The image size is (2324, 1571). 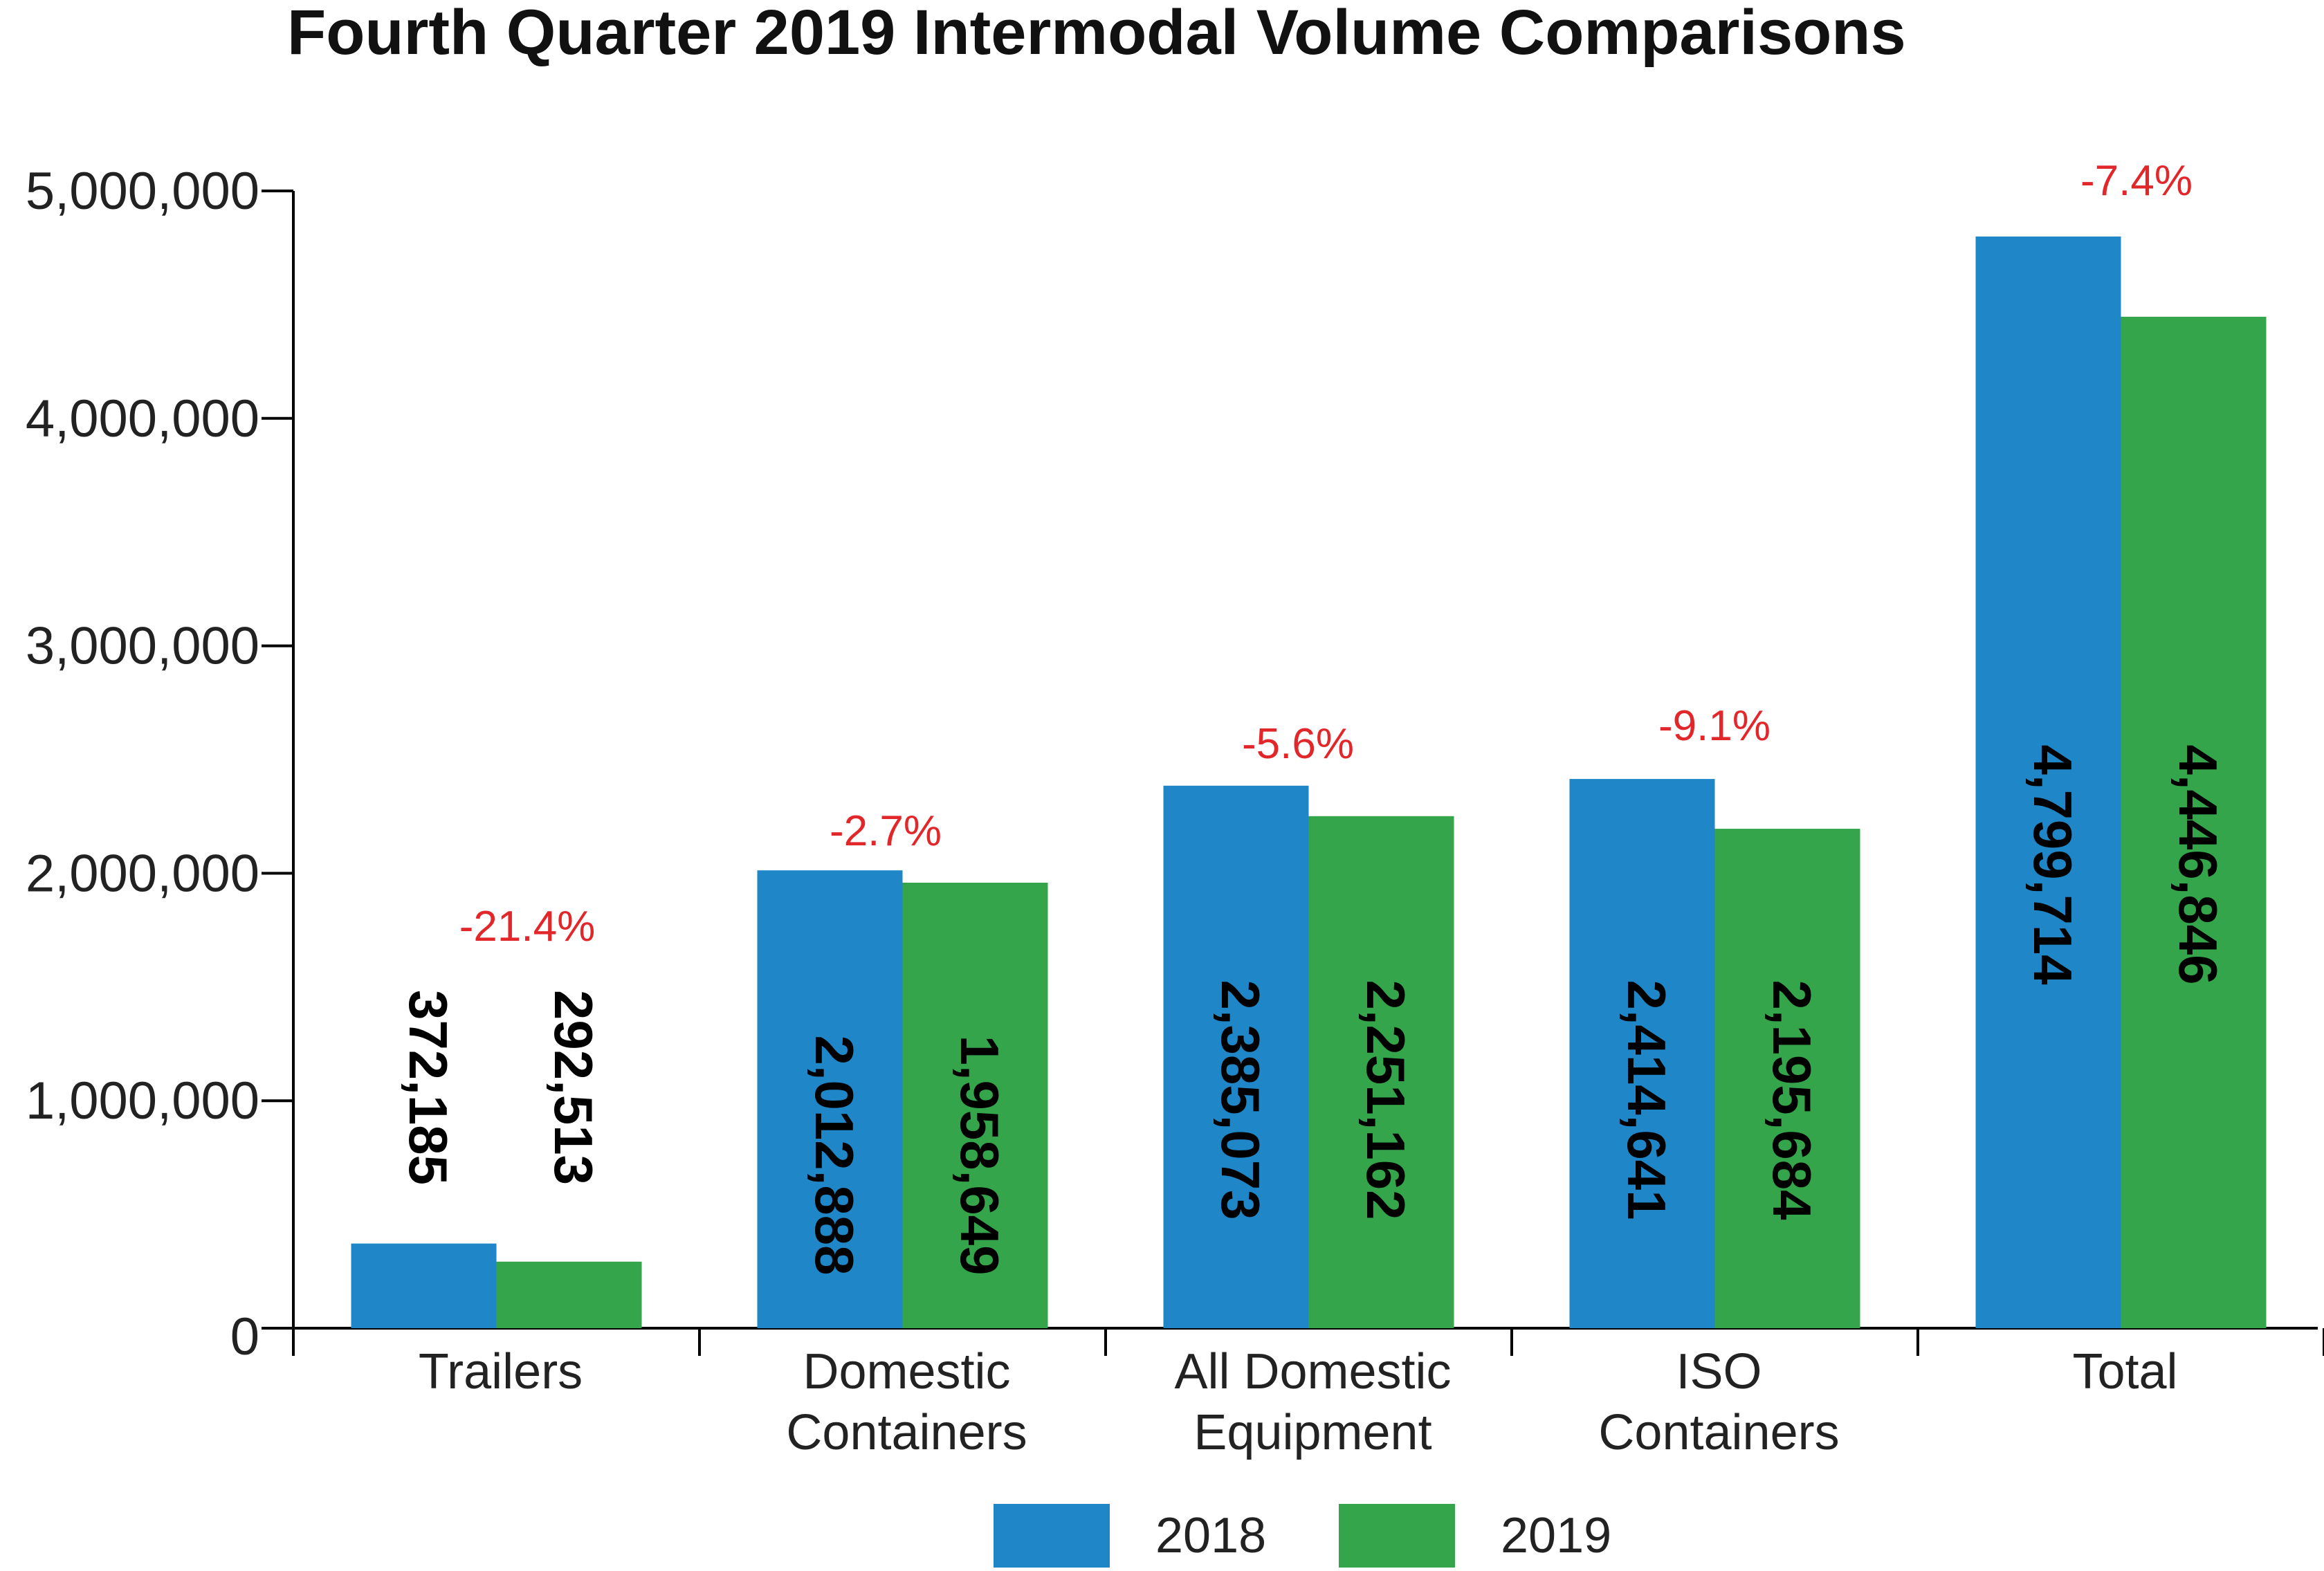 What do you see at coordinates (1210, 1535) in the screenshot?
I see `legend-label-2018: 2018` at bounding box center [1210, 1535].